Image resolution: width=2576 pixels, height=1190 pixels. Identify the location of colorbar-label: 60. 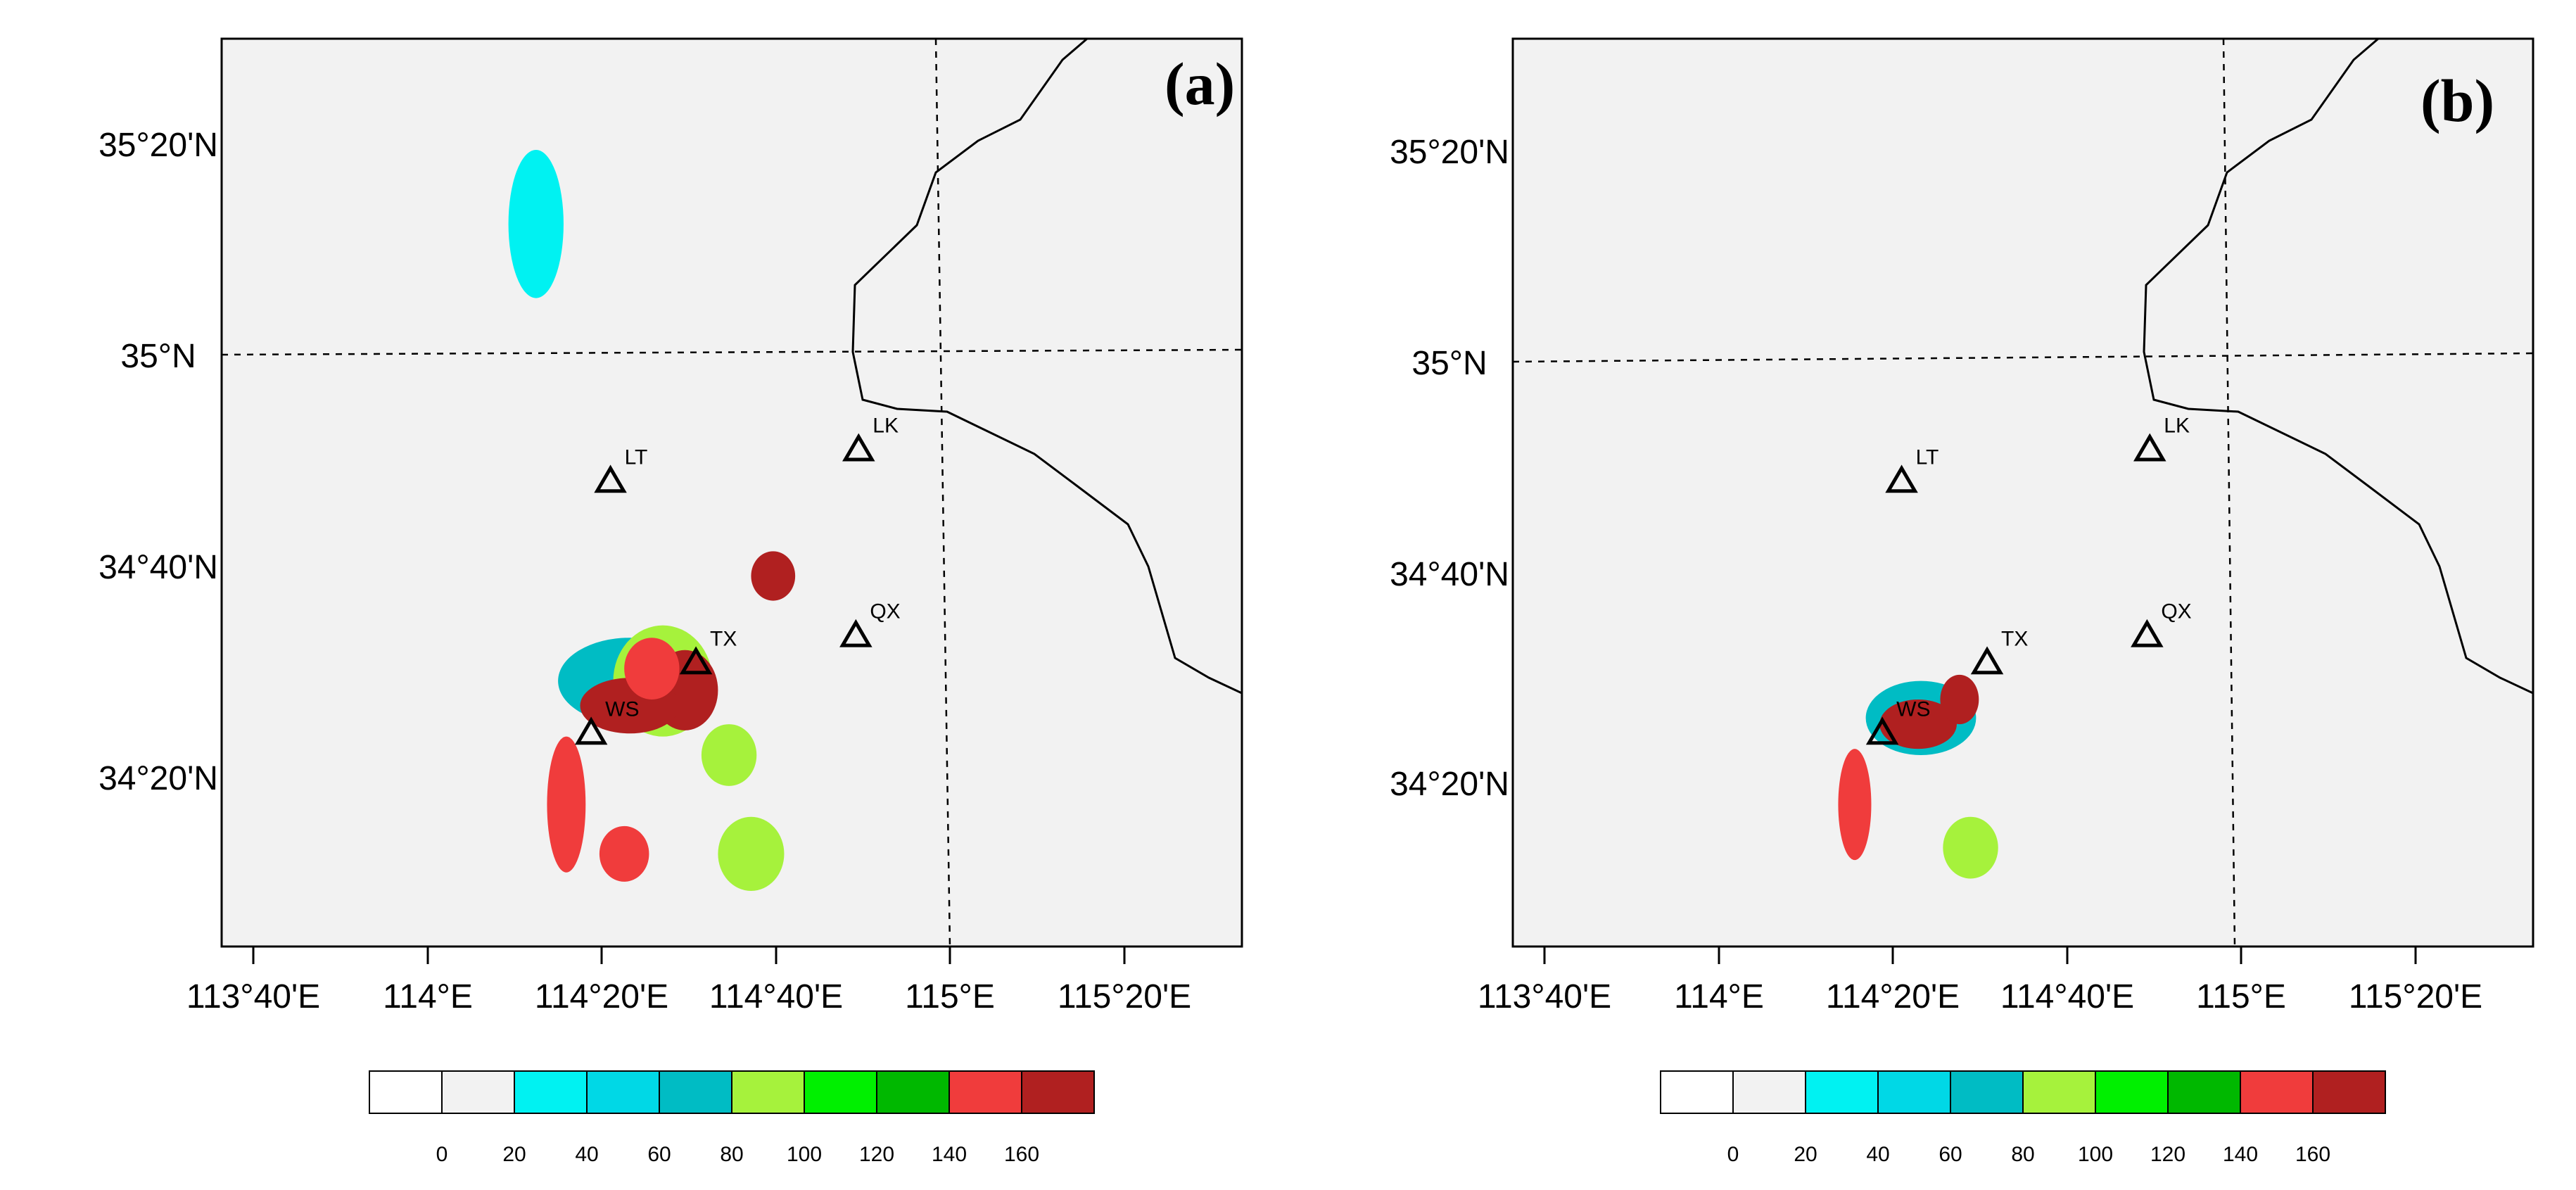
(659, 1154).